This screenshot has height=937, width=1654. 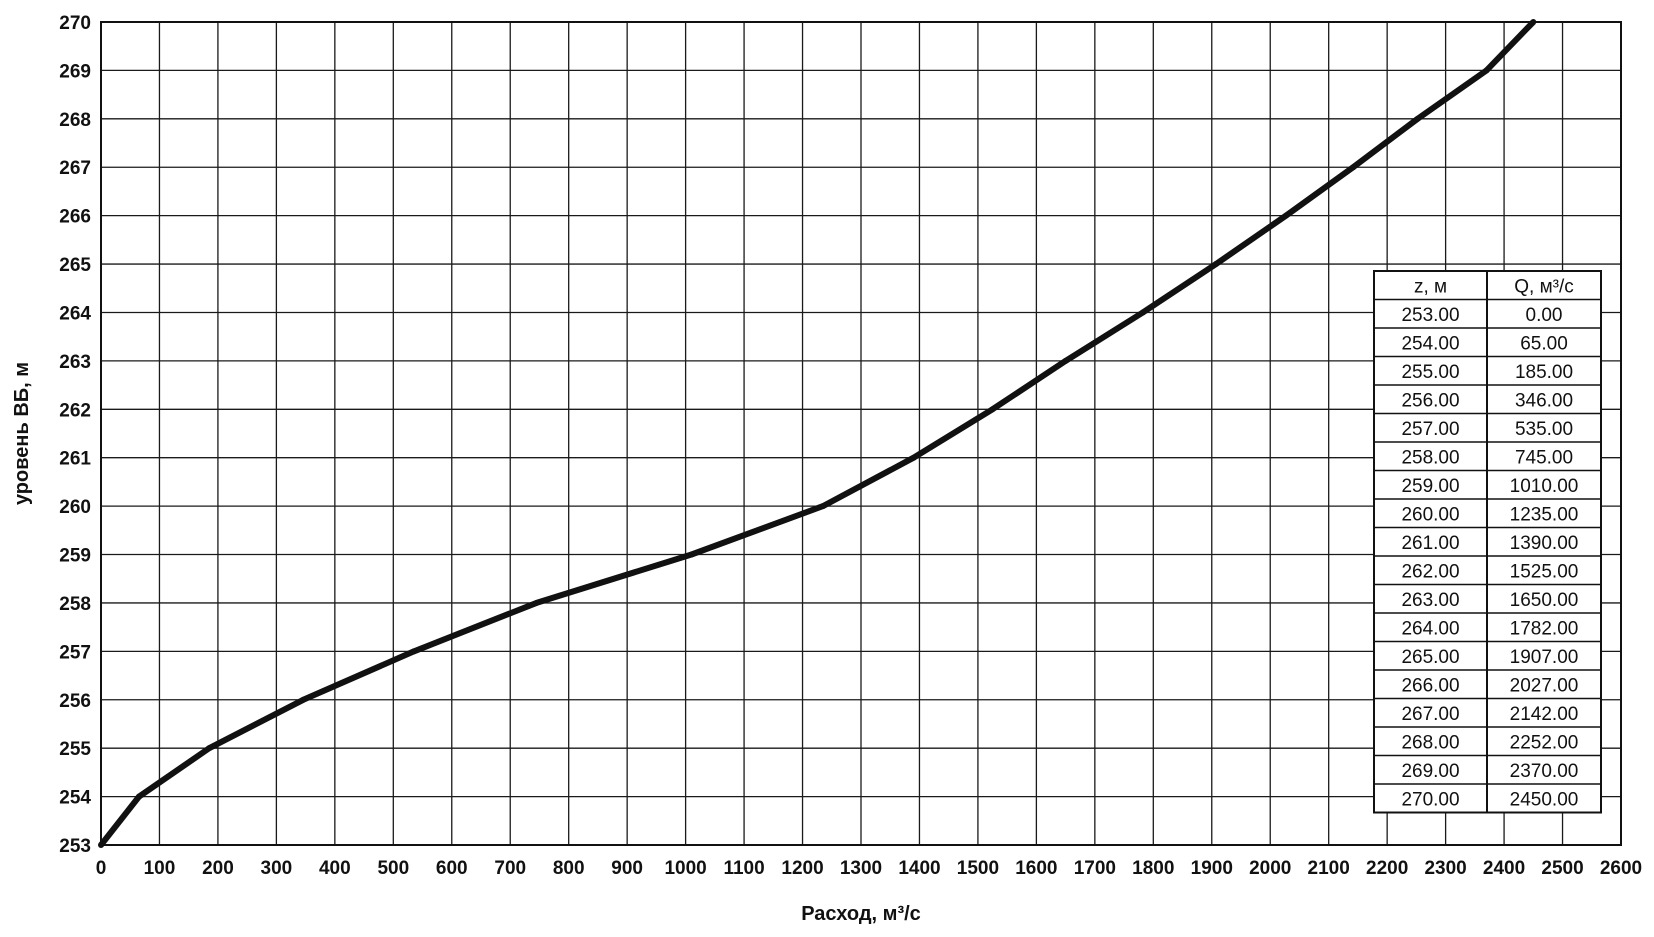 I want to click on x-tick-label-2: 200, so click(x=218, y=868).